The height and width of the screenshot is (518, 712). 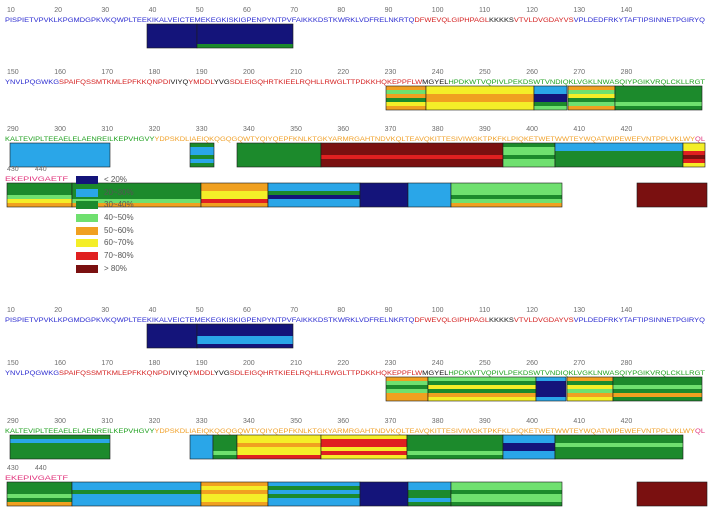 What do you see at coordinates (155, 72) in the screenshot?
I see `position-tick-label: 180` at bounding box center [155, 72].